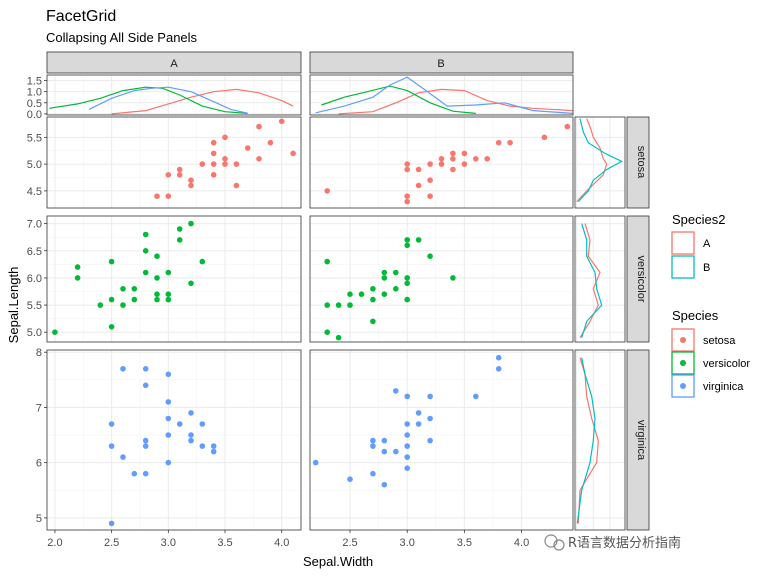  Describe the element at coordinates (122, 37) in the screenshot. I see `chart-subtitle: Collapsing All Side Panels` at that location.